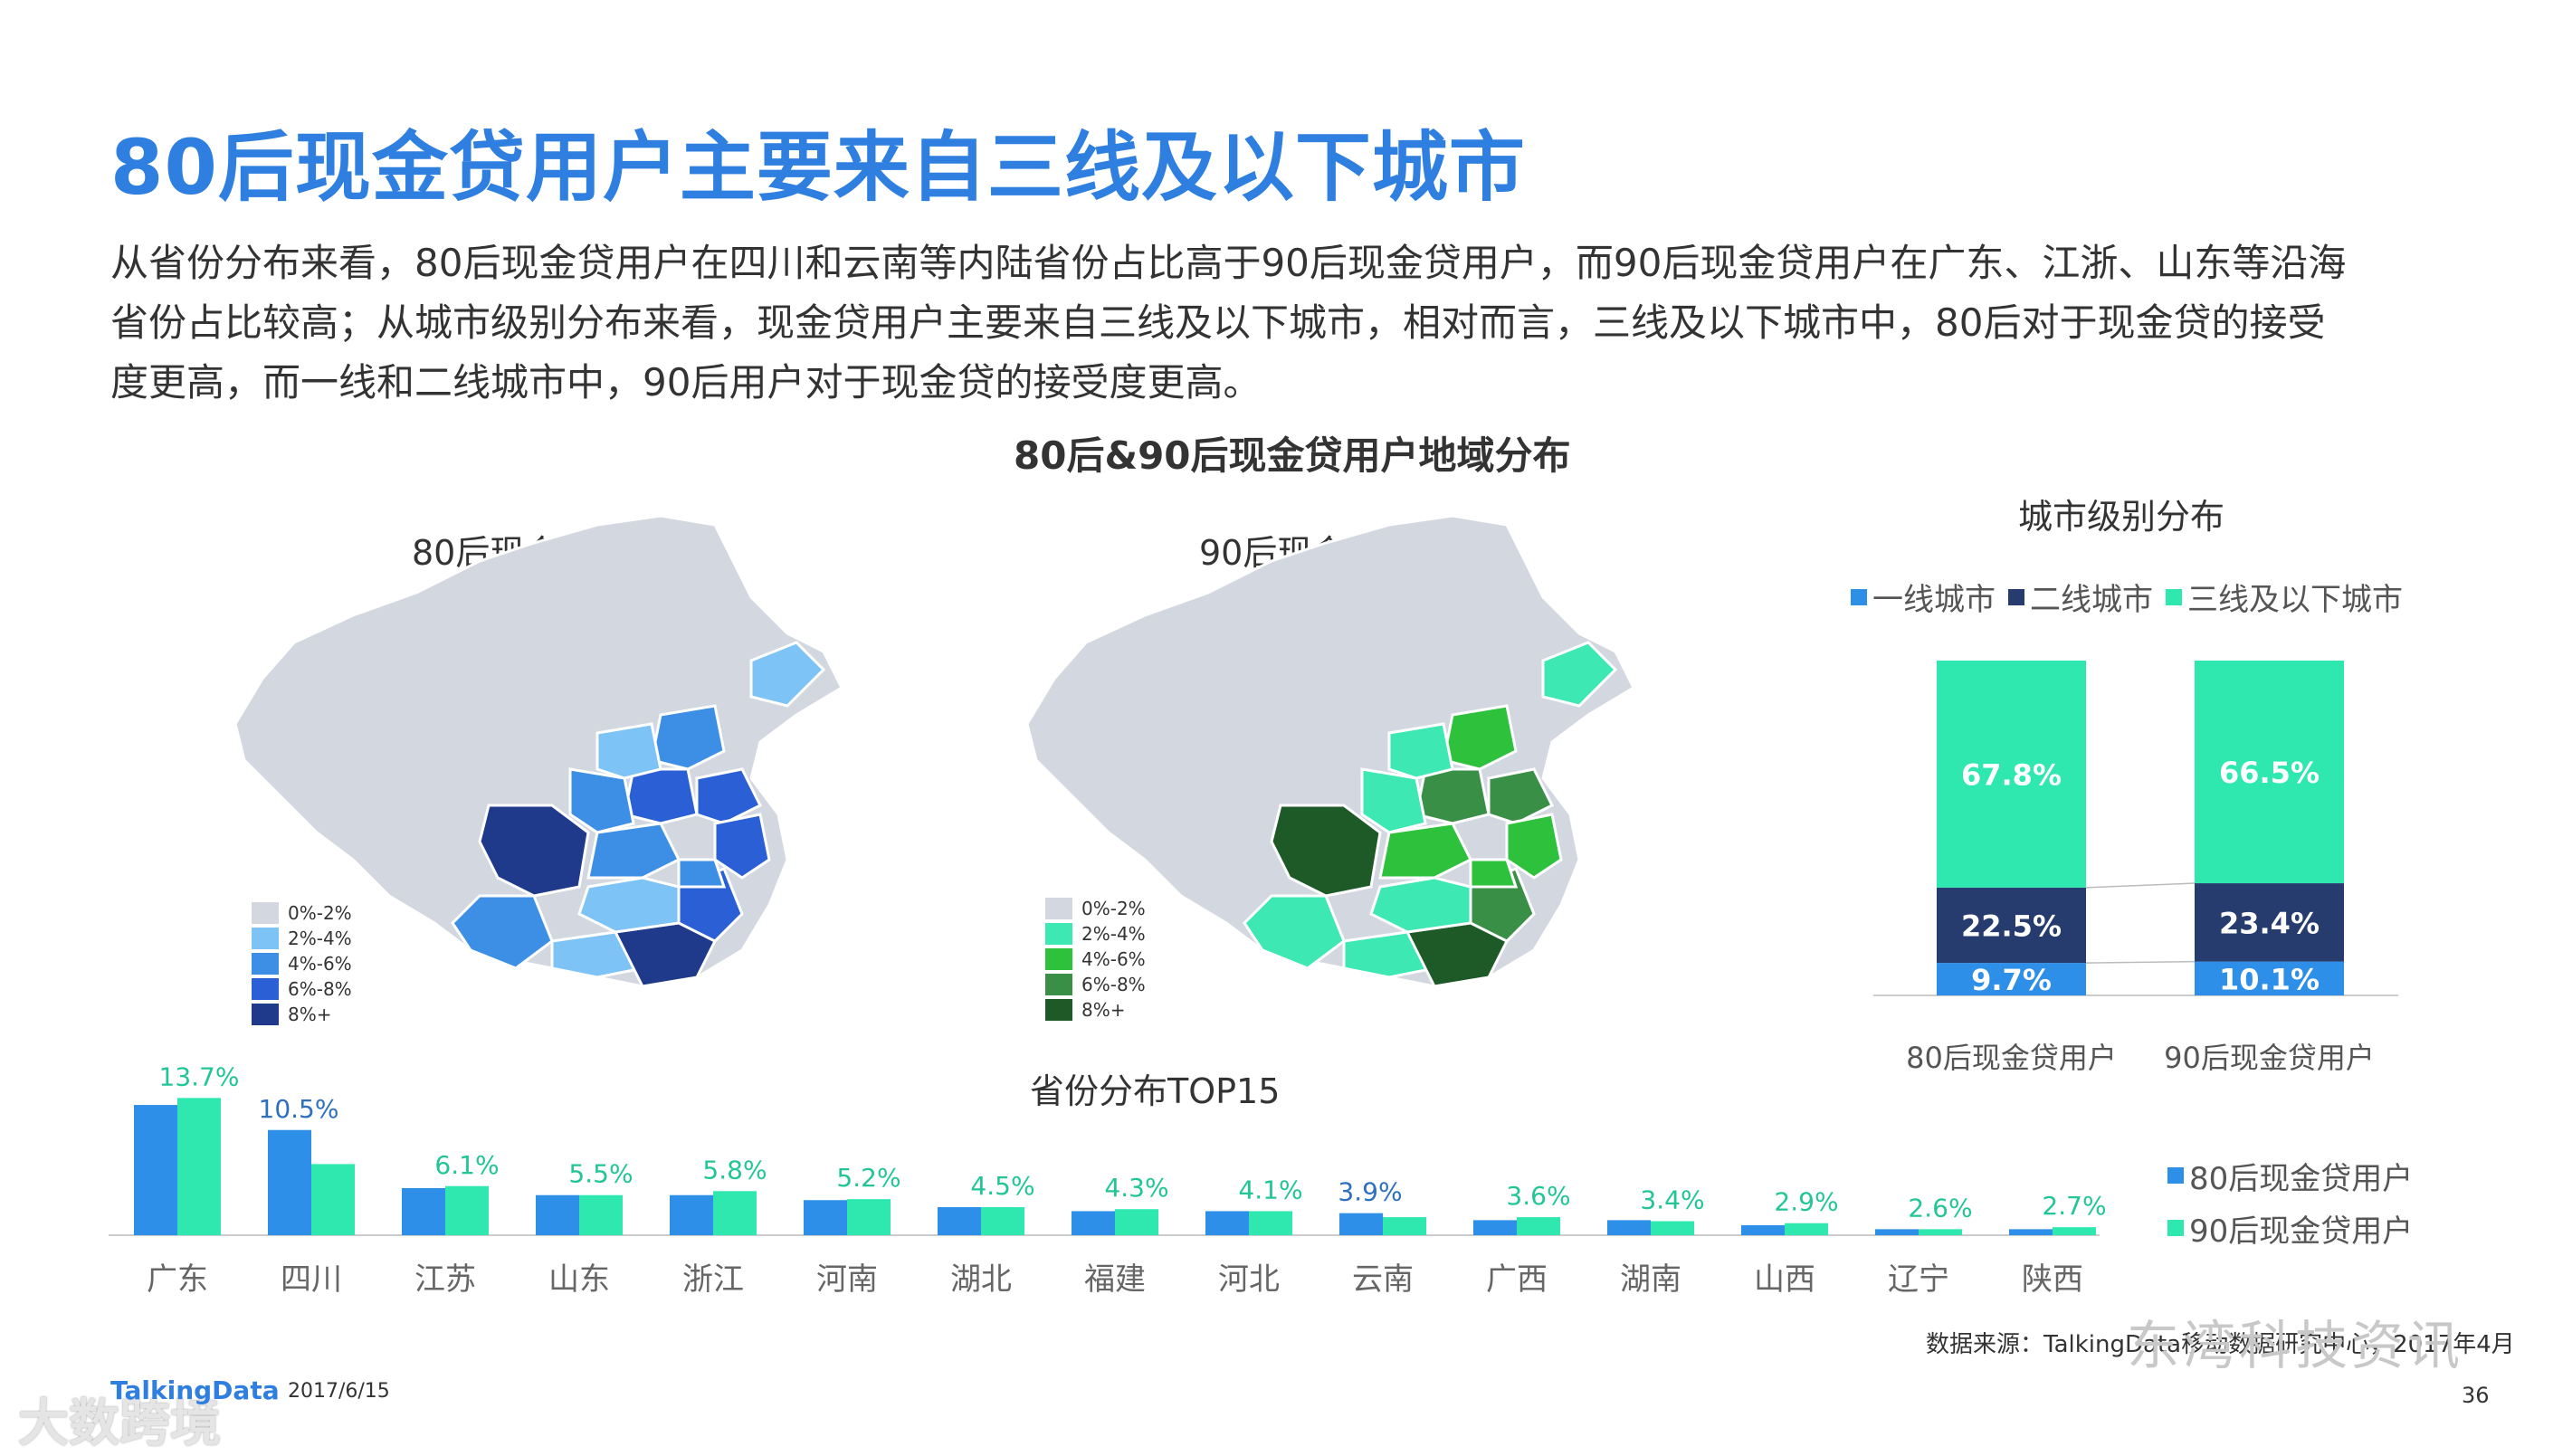 This screenshot has width=2572, height=1456. I want to click on city-tier-title: 城市级别分布, so click(2121, 517).